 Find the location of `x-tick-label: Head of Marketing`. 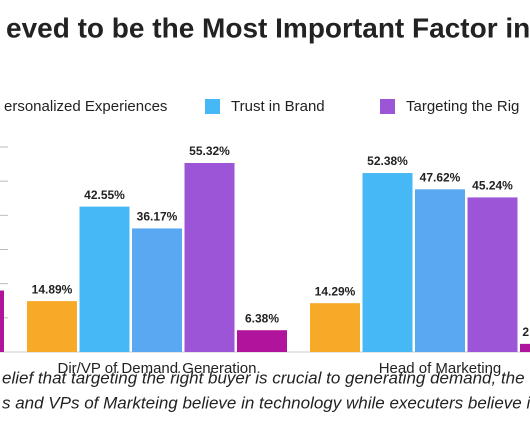

x-tick-label: Head of Marketing is located at coordinates (440, 368).